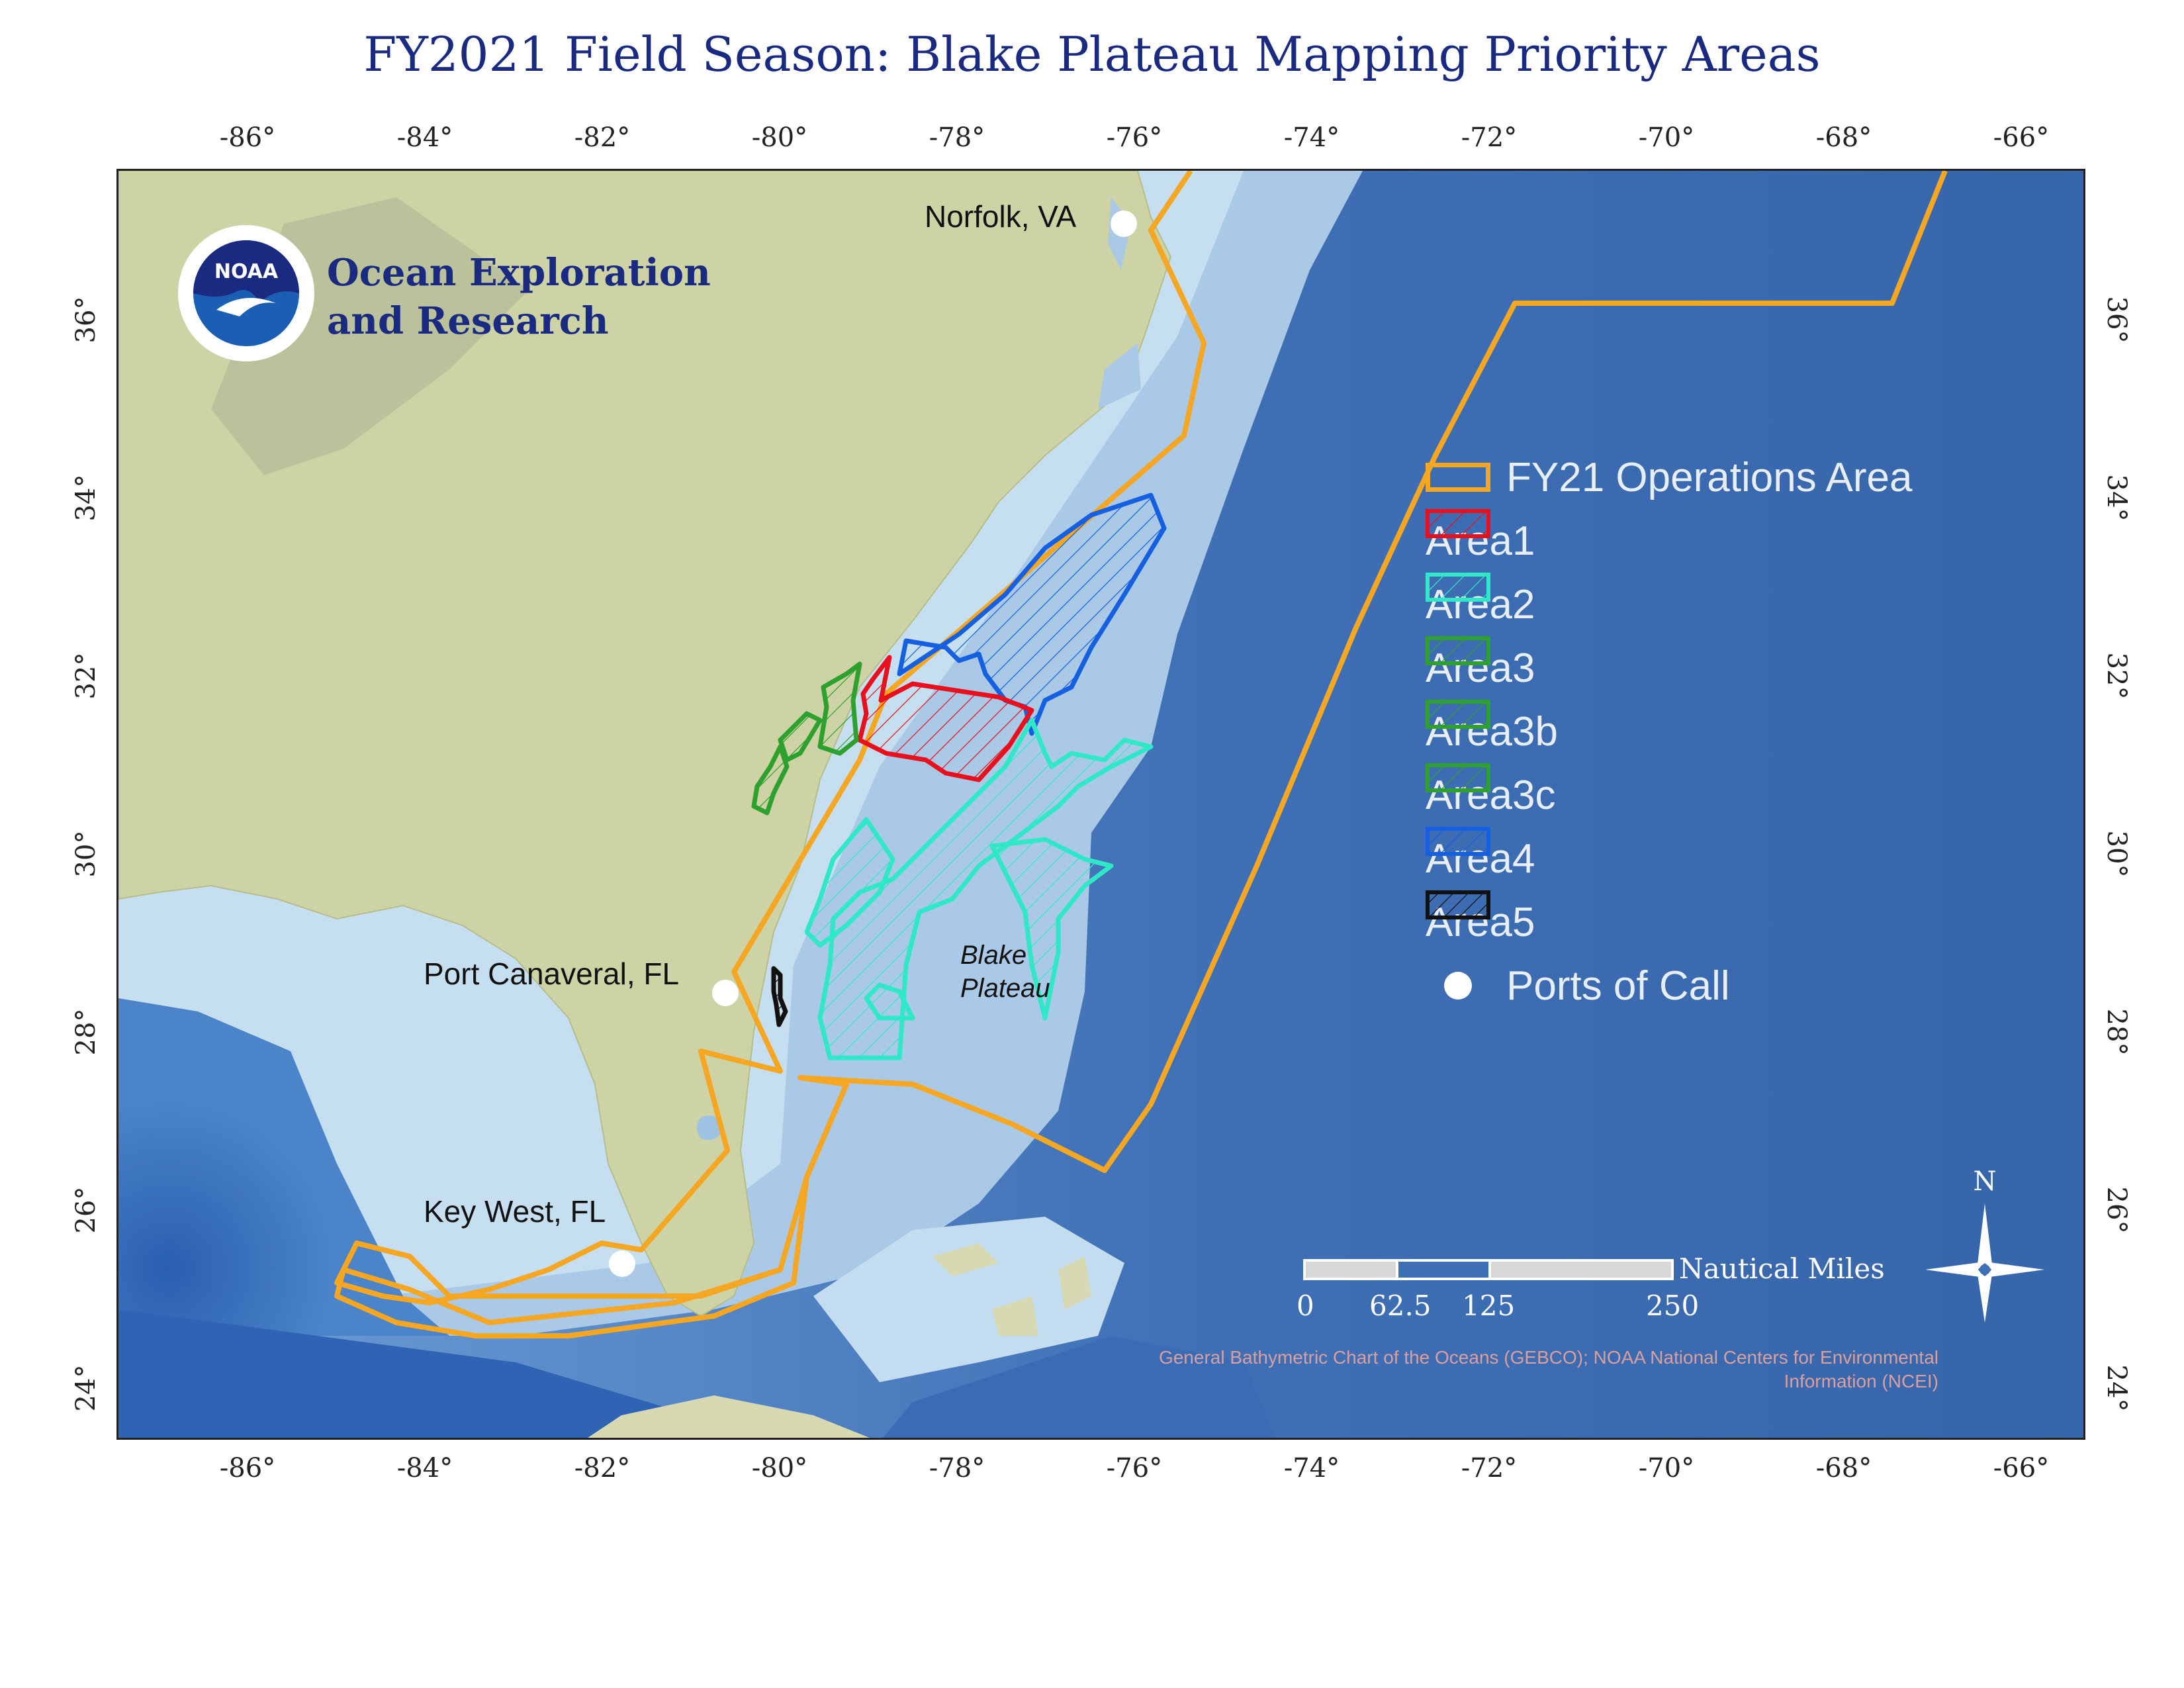 The height and width of the screenshot is (1688, 2184). What do you see at coordinates (1490, 1468) in the screenshot?
I see `lon-tick-bottom: -72°` at bounding box center [1490, 1468].